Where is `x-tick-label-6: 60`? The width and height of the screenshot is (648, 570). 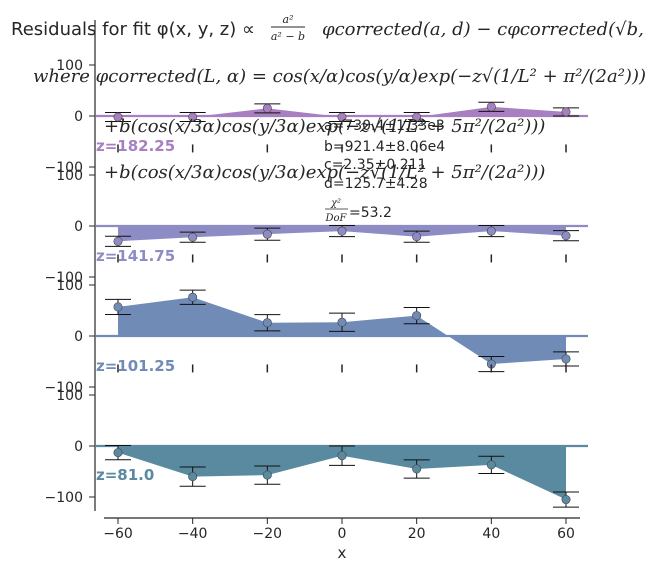 x-tick-label-6: 60 is located at coordinates (566, 534).